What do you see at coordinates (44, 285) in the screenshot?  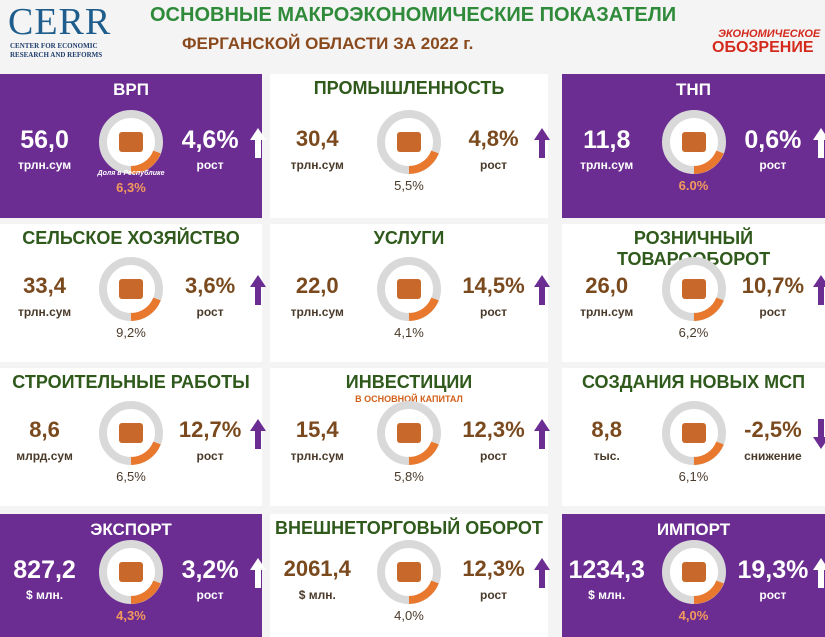 I see `value: 33,4` at bounding box center [44, 285].